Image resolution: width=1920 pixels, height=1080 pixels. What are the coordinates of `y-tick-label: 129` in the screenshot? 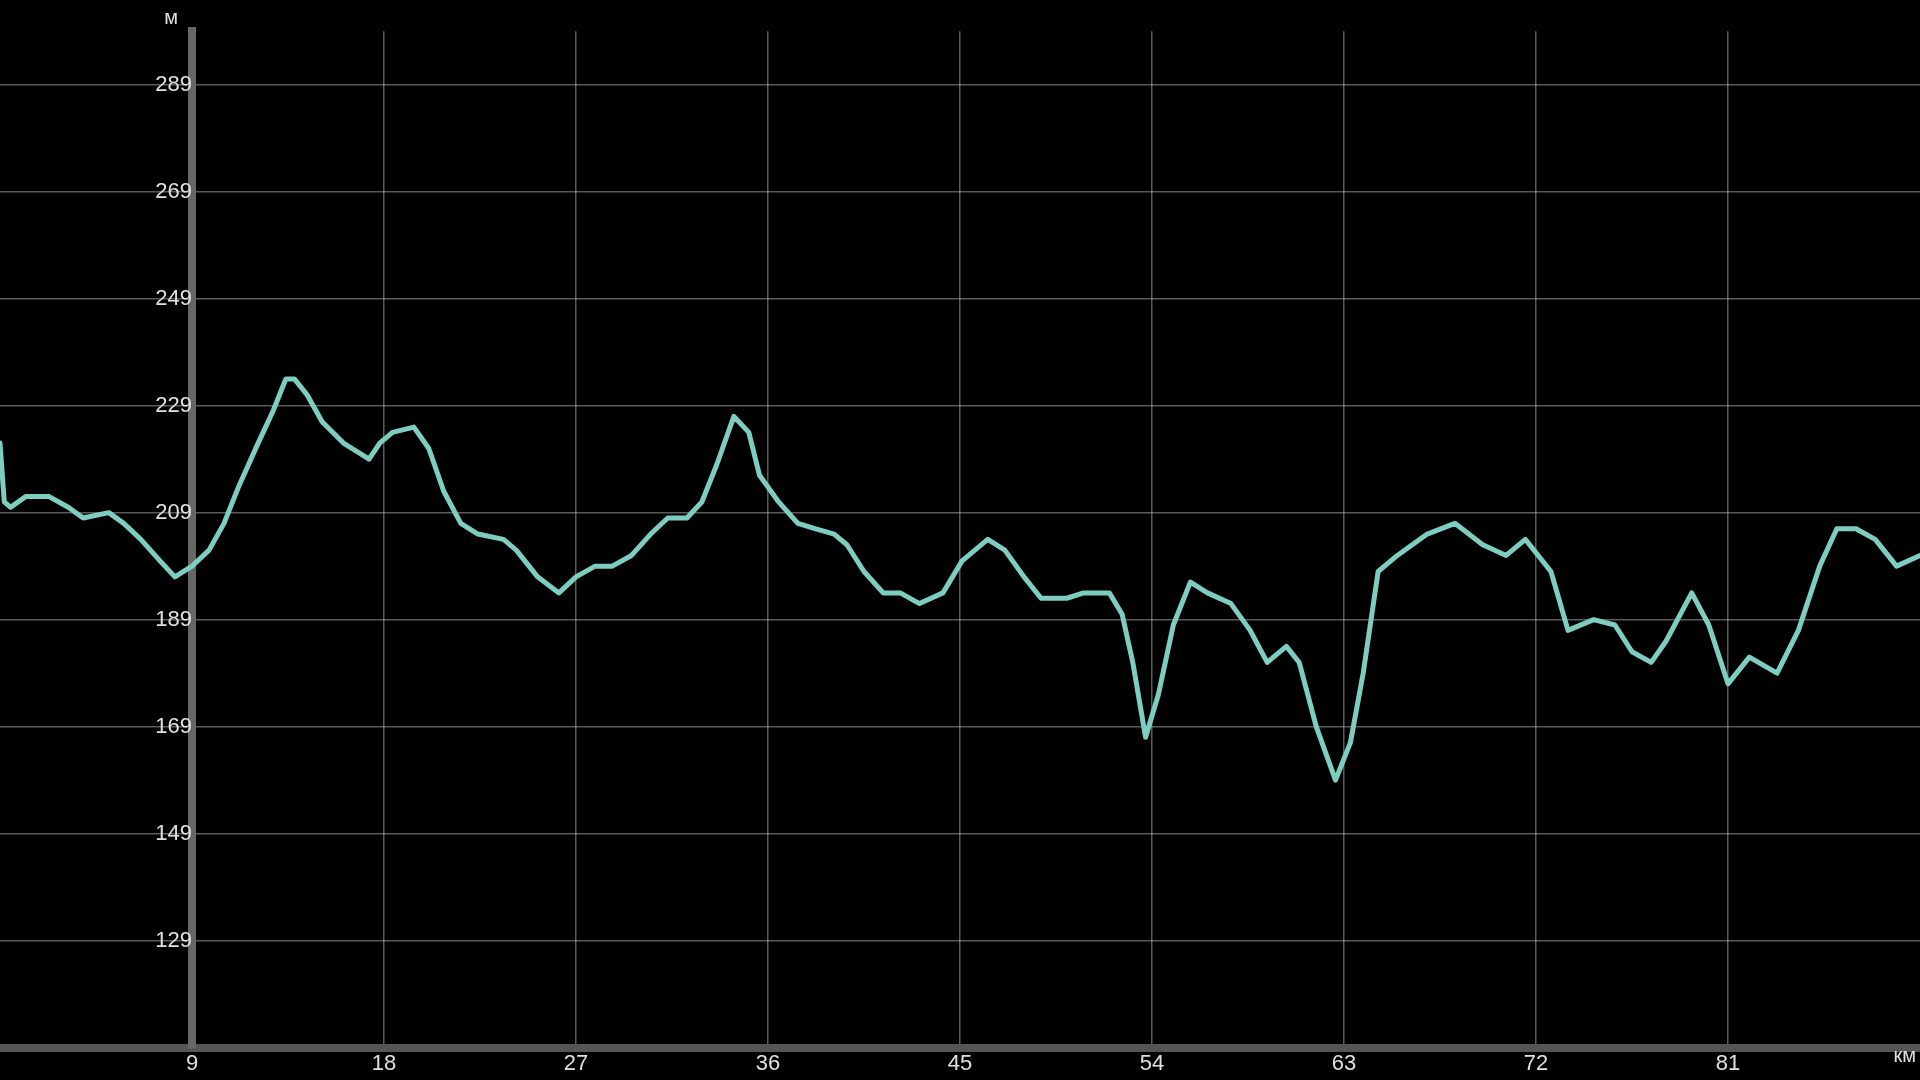 It's located at (173, 939).